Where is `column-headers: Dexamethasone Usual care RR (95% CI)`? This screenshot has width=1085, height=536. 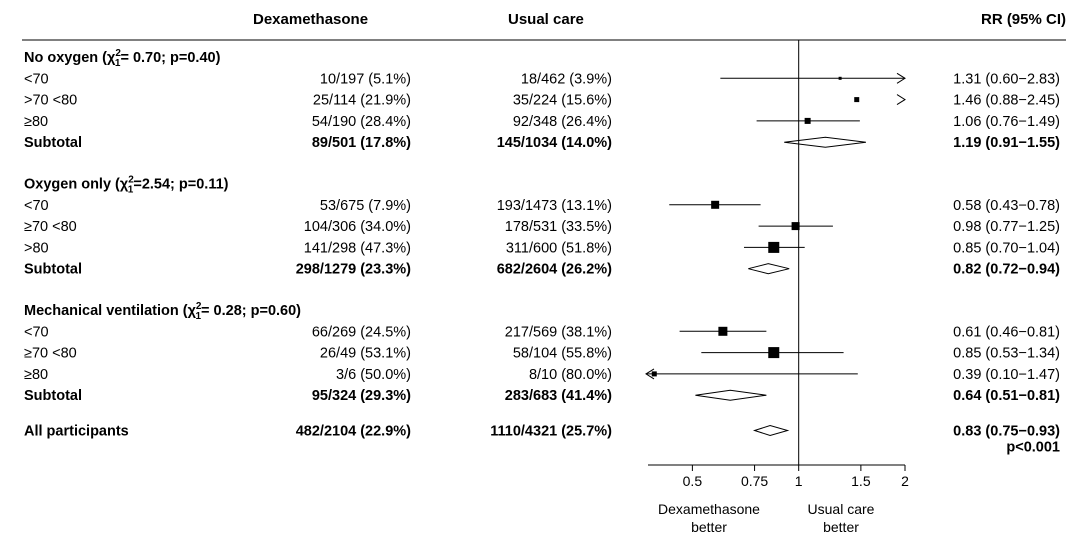 column-headers: Dexamethasone Usual care RR (95% CI) is located at coordinates (659, 19).